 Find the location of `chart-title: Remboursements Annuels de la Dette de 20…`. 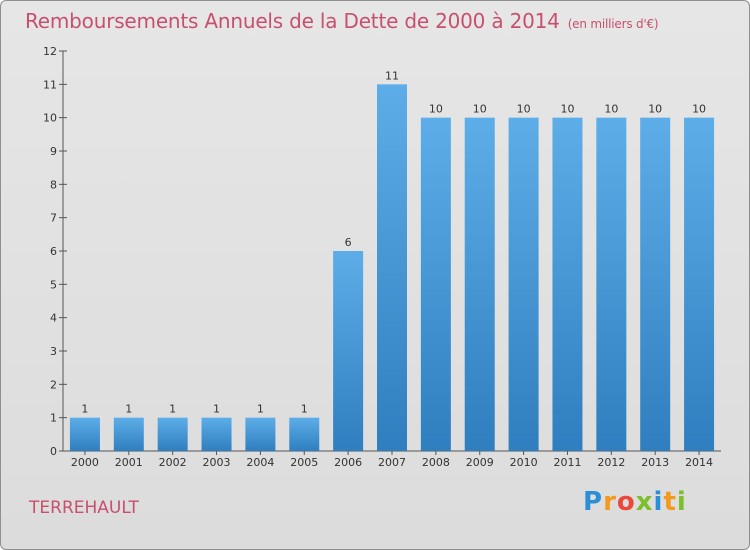

chart-title: Remboursements Annuels de la Dette de 20… is located at coordinates (342, 21).